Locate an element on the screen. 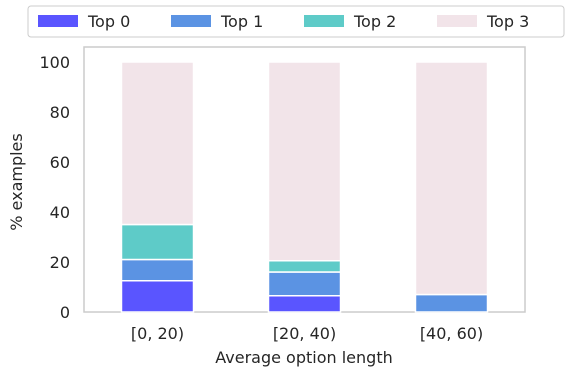  y-axis-label: % examples is located at coordinates (16, 182).